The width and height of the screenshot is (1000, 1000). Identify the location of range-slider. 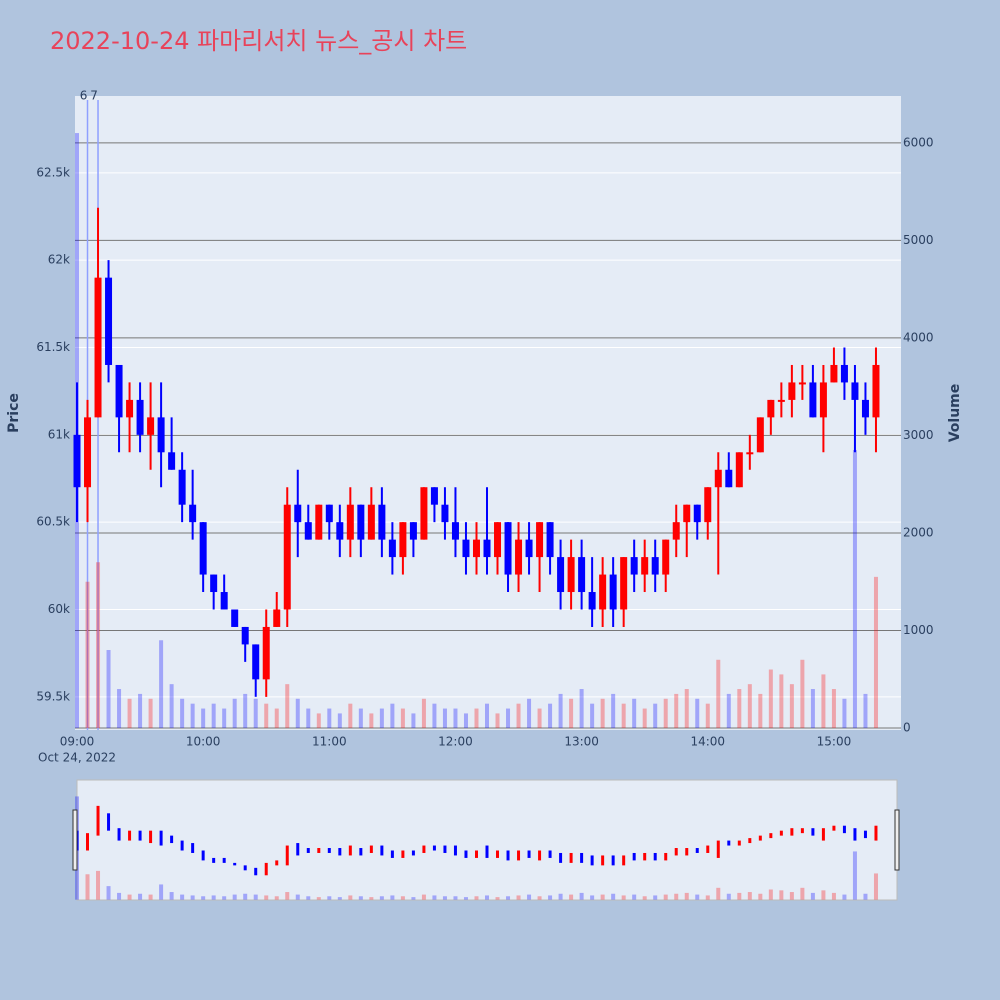
(487, 840).